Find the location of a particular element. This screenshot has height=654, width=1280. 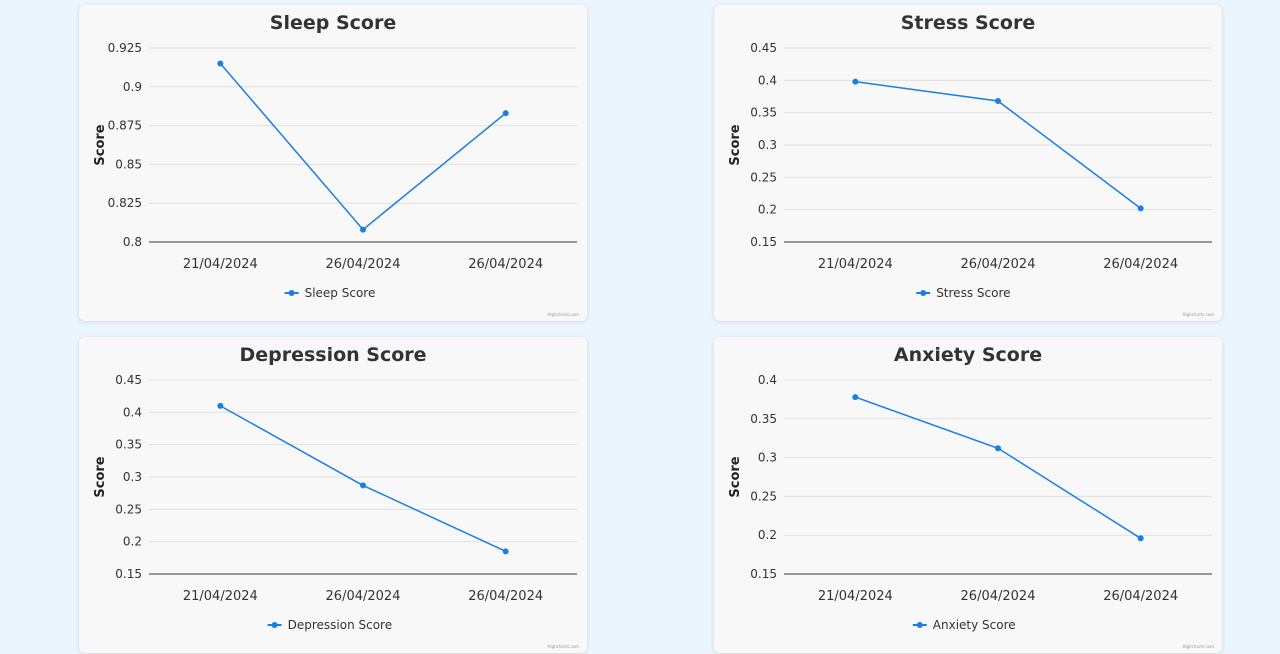

chart-title: Sleep Score is located at coordinates (333, 23).